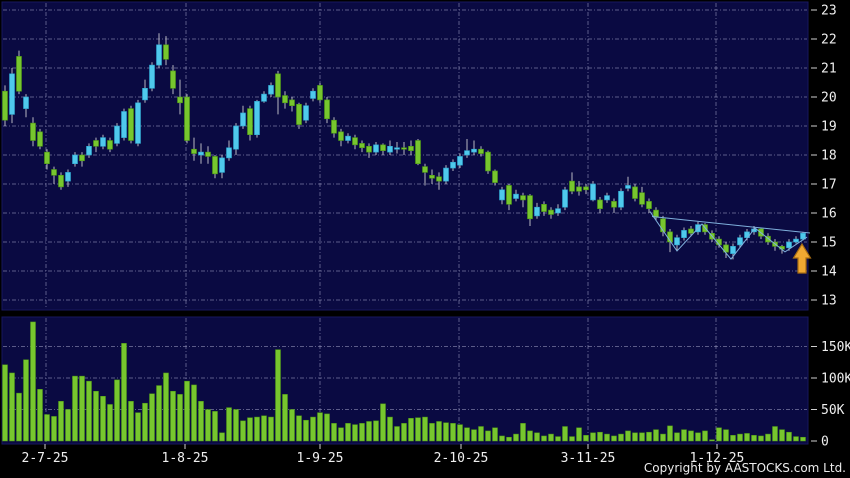 Image resolution: width=850 pixels, height=478 pixels. I want to click on date-tick-label: 1-12-25, so click(717, 458).